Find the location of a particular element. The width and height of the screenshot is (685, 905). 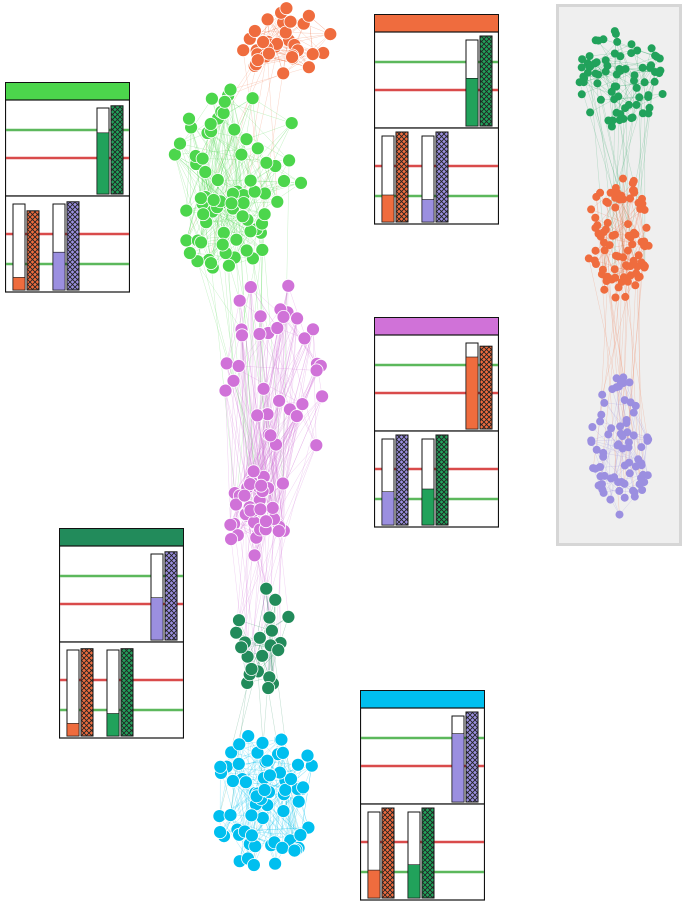

glyph-card-darkgreen is located at coordinates (121, 633).